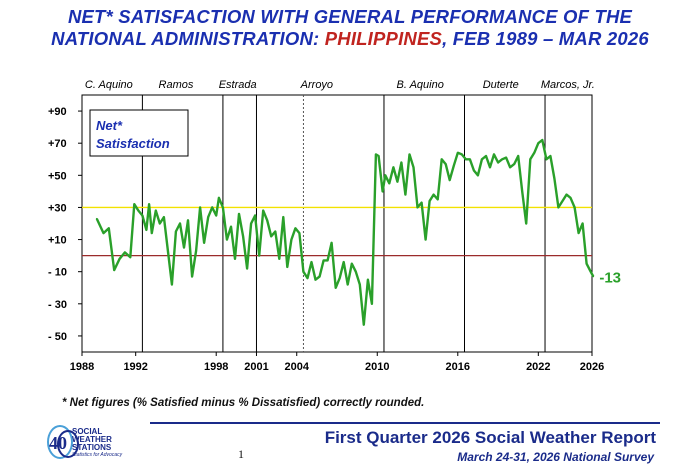  I want to click on logo-number: 40, so click(58, 443).